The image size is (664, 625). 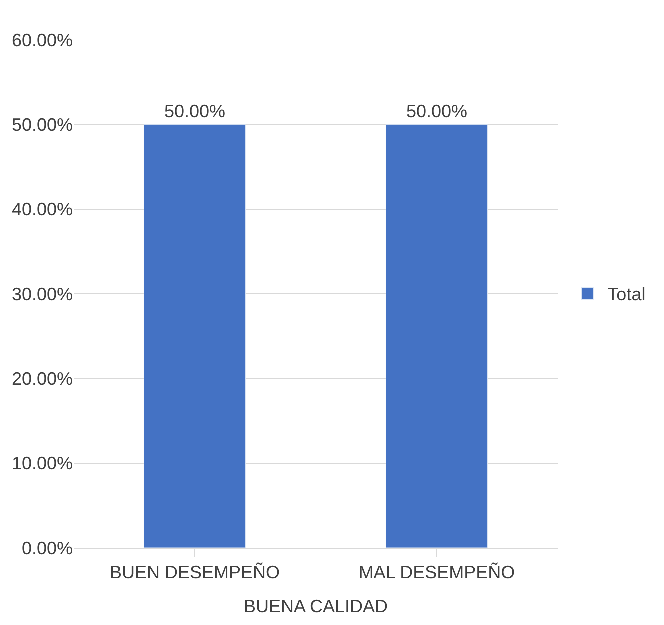 I want to click on x-tick-label: BUEN DESEMPEÑO, so click(x=195, y=572).